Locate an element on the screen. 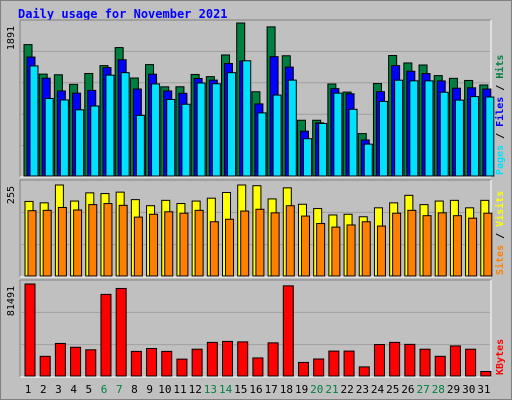 The image size is (512, 400). x-tick-label: 8 is located at coordinates (134, 389).